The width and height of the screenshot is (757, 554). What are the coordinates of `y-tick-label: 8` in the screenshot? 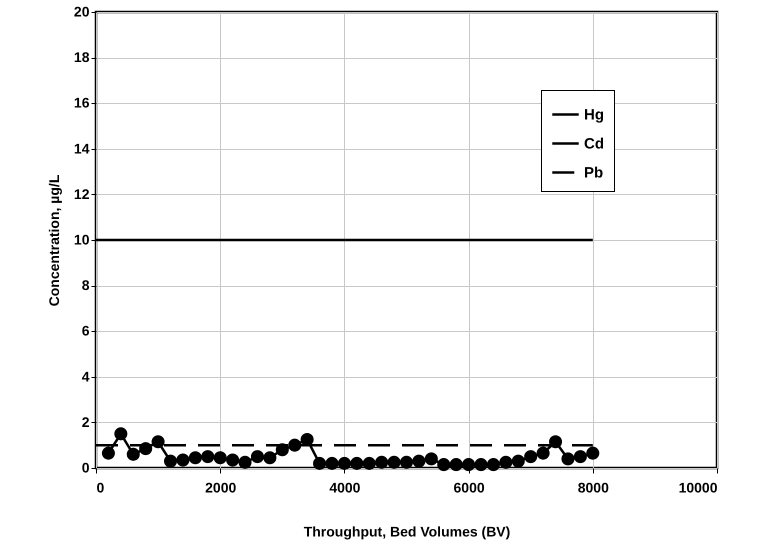 It's located at (86, 285).